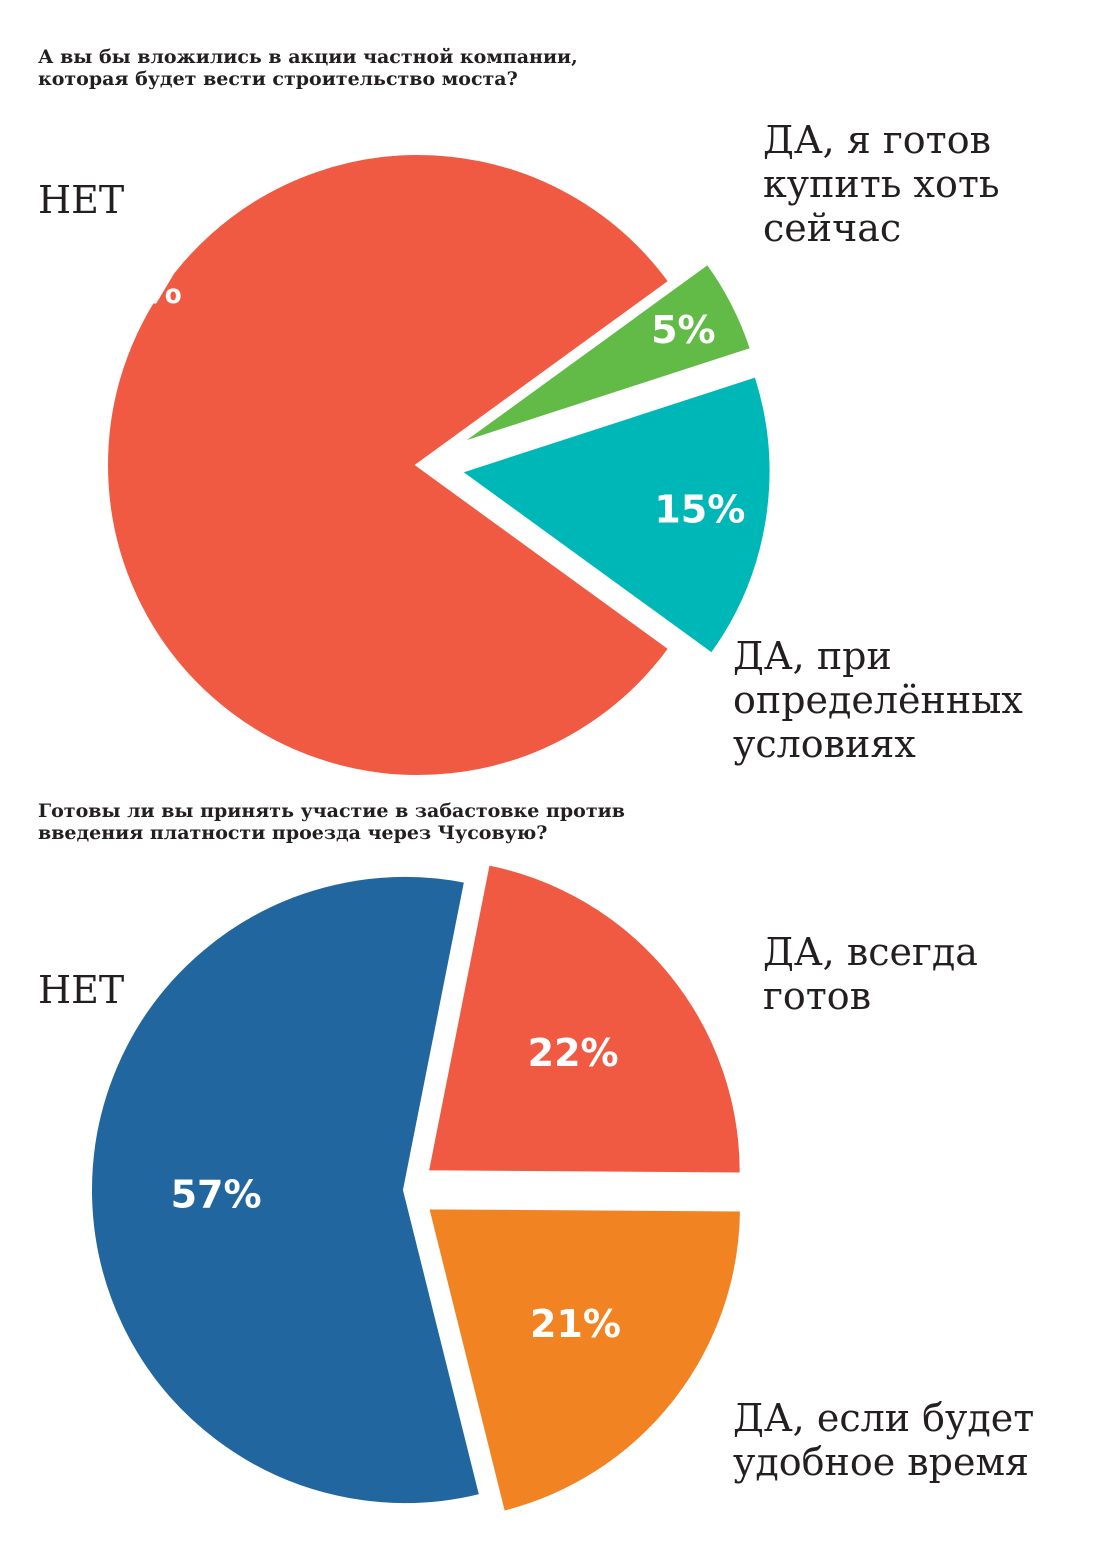 This screenshot has height=1550, width=1100. What do you see at coordinates (575, 1324) in the screenshot?
I see `chart2-value-label-2: 21%` at bounding box center [575, 1324].